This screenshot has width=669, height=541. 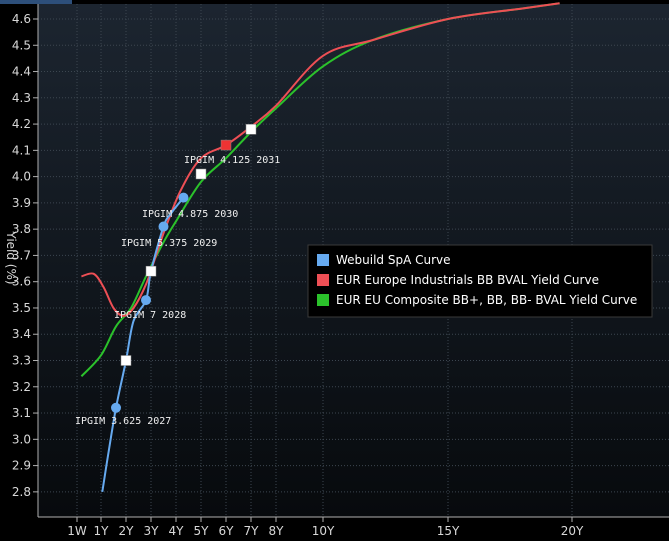 I want to click on bond-markers, so click(x=184, y=268).